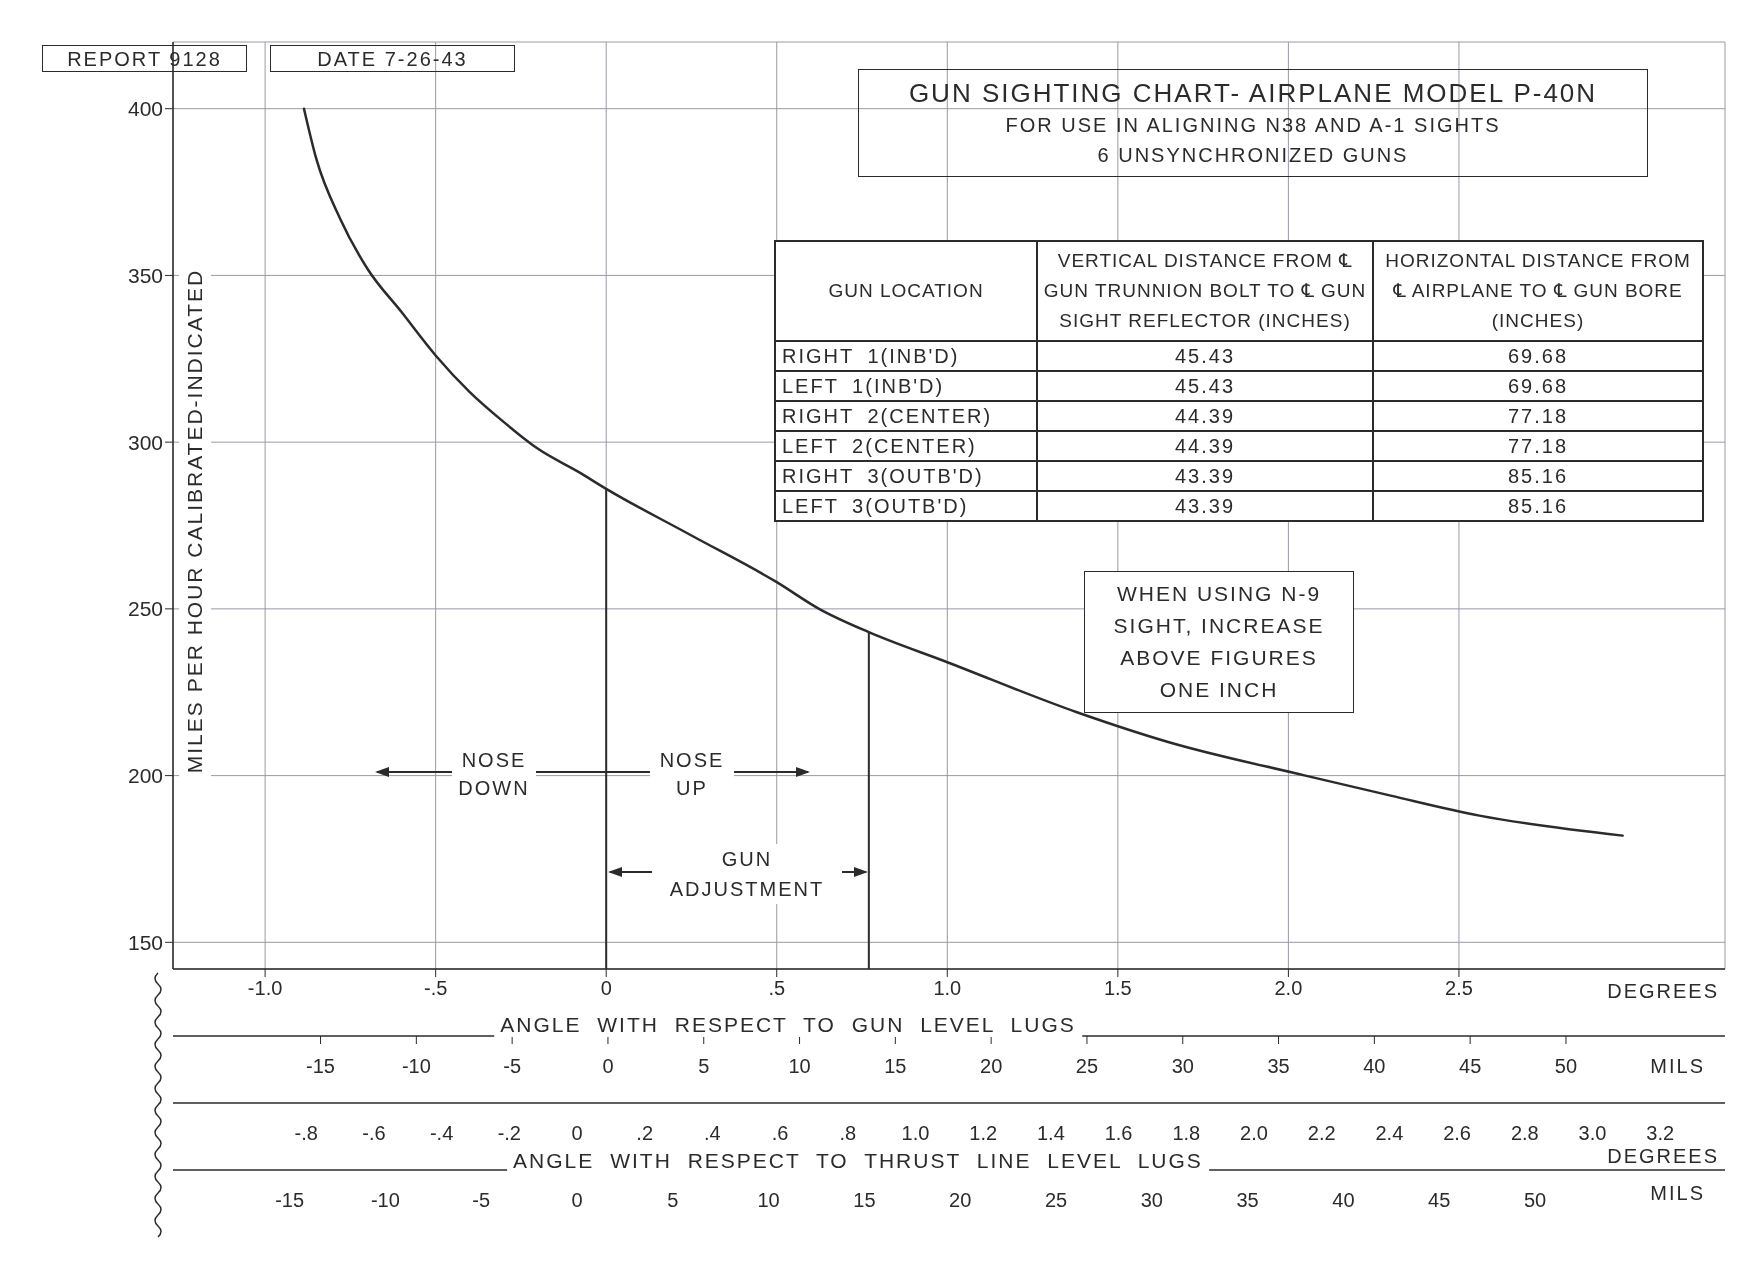 Image resolution: width=1747 pixels, height=1268 pixels. Describe the element at coordinates (608, 1066) in the screenshot. I see `x2-tick-label: 0` at that location.